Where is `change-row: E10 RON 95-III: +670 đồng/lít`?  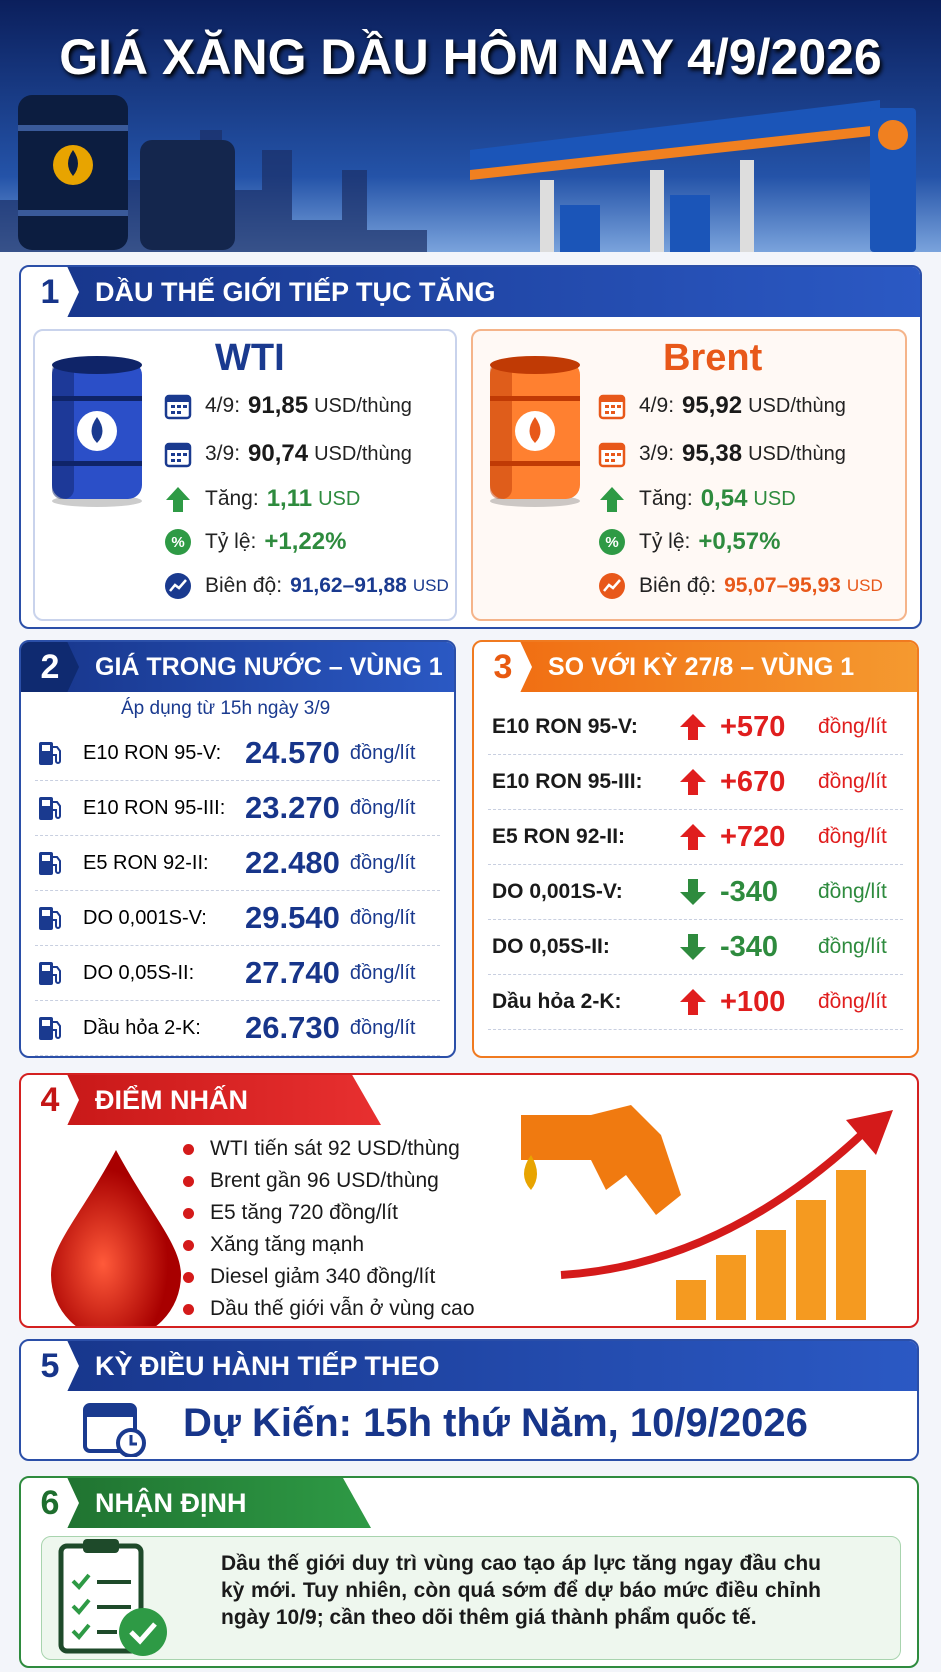
change-row: E10 RON 95-III: +670 đồng/lít is located at coordinates (695, 782).